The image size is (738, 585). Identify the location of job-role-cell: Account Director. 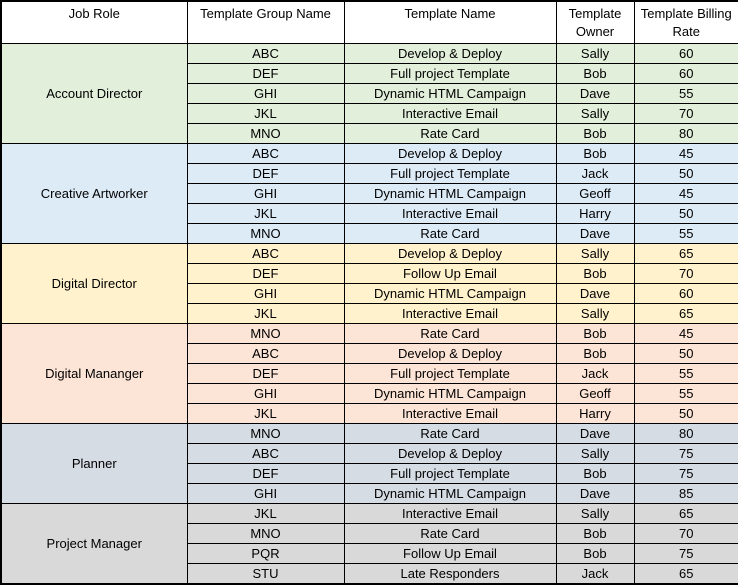
(94, 93).